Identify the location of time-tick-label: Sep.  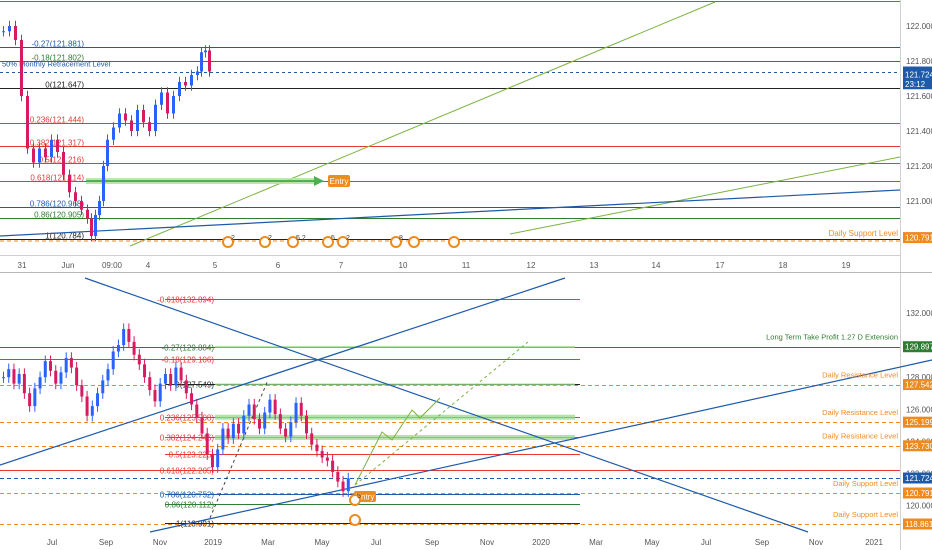
(432, 542).